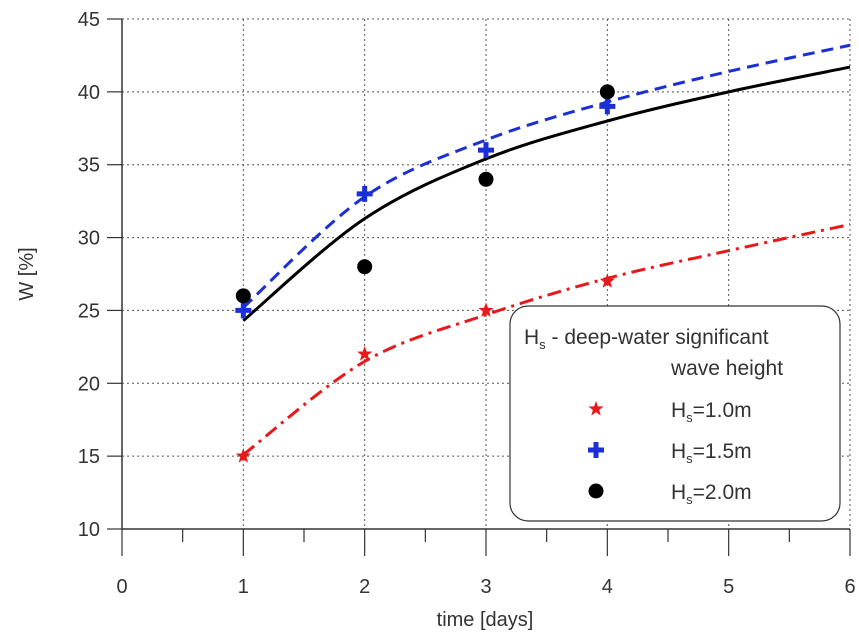 The height and width of the screenshot is (634, 859). Describe the element at coordinates (646, 339) in the screenshot. I see `legend-title: Hs - deep-water significant` at that location.